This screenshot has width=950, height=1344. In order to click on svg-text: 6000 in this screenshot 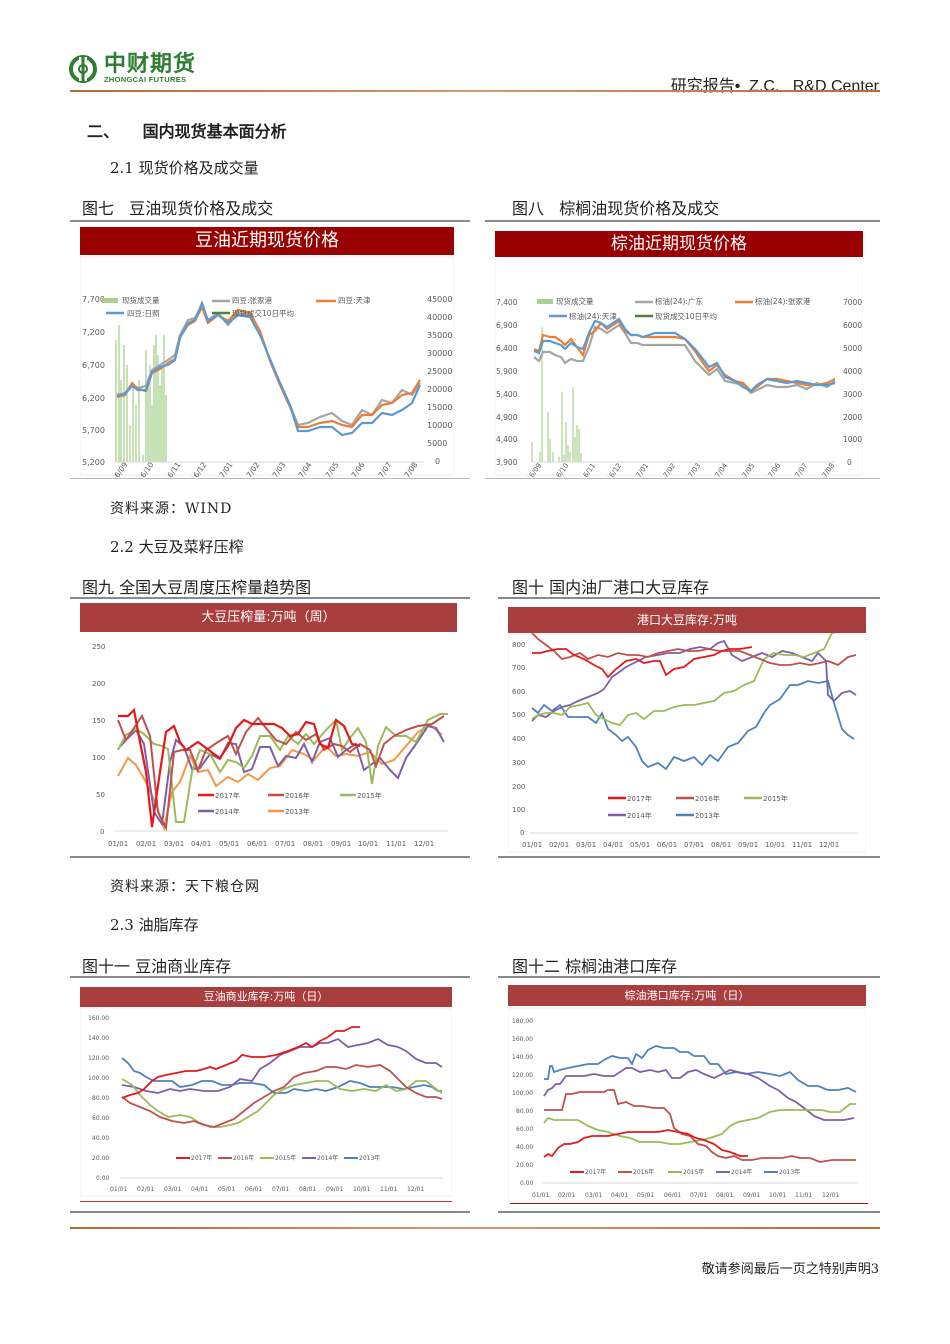, I will do `click(852, 325)`.